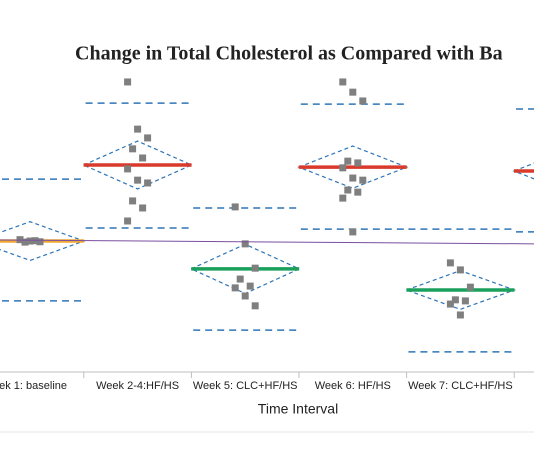 This screenshot has width=534, height=462. I want to click on x-tick-label: Week 2-4:HF/HS, so click(137, 386).